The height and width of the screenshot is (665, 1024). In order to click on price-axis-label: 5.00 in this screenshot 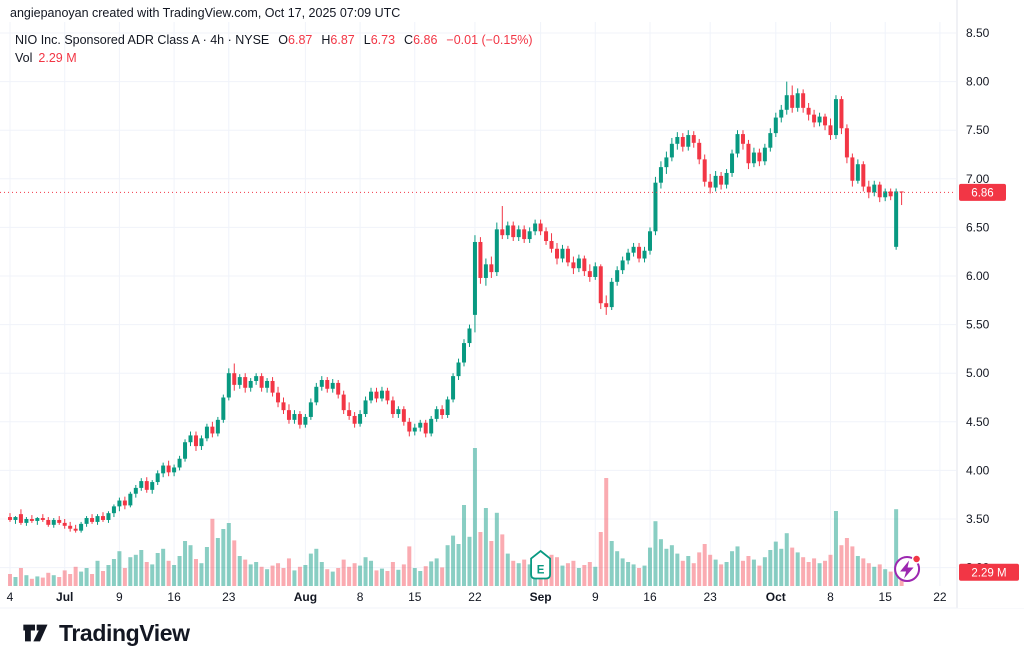, I will do `click(978, 373)`.